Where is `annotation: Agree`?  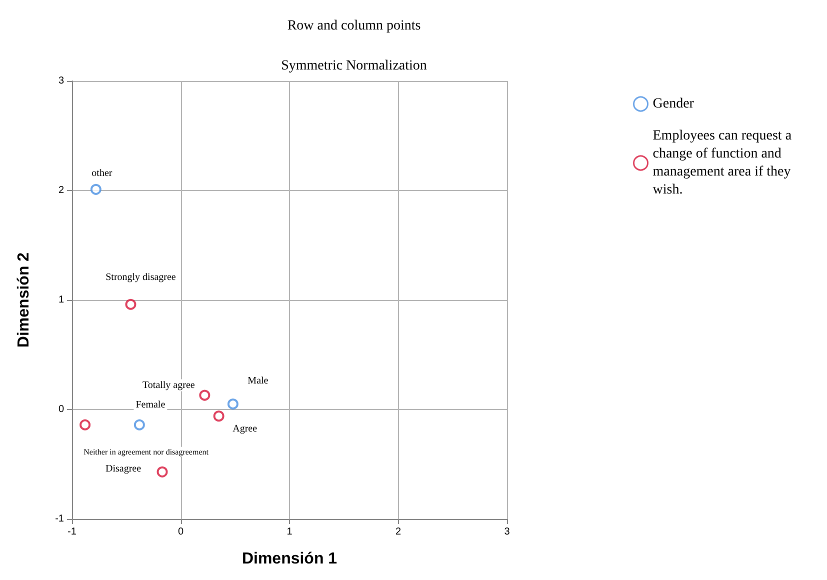 annotation: Agree is located at coordinates (245, 429).